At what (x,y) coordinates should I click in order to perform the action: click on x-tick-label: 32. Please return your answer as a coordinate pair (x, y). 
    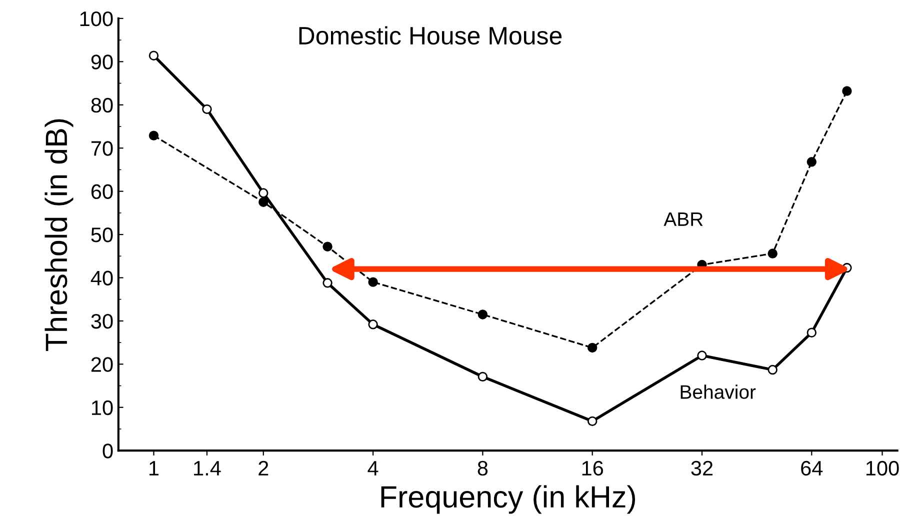
    Looking at the image, I should click on (702, 468).